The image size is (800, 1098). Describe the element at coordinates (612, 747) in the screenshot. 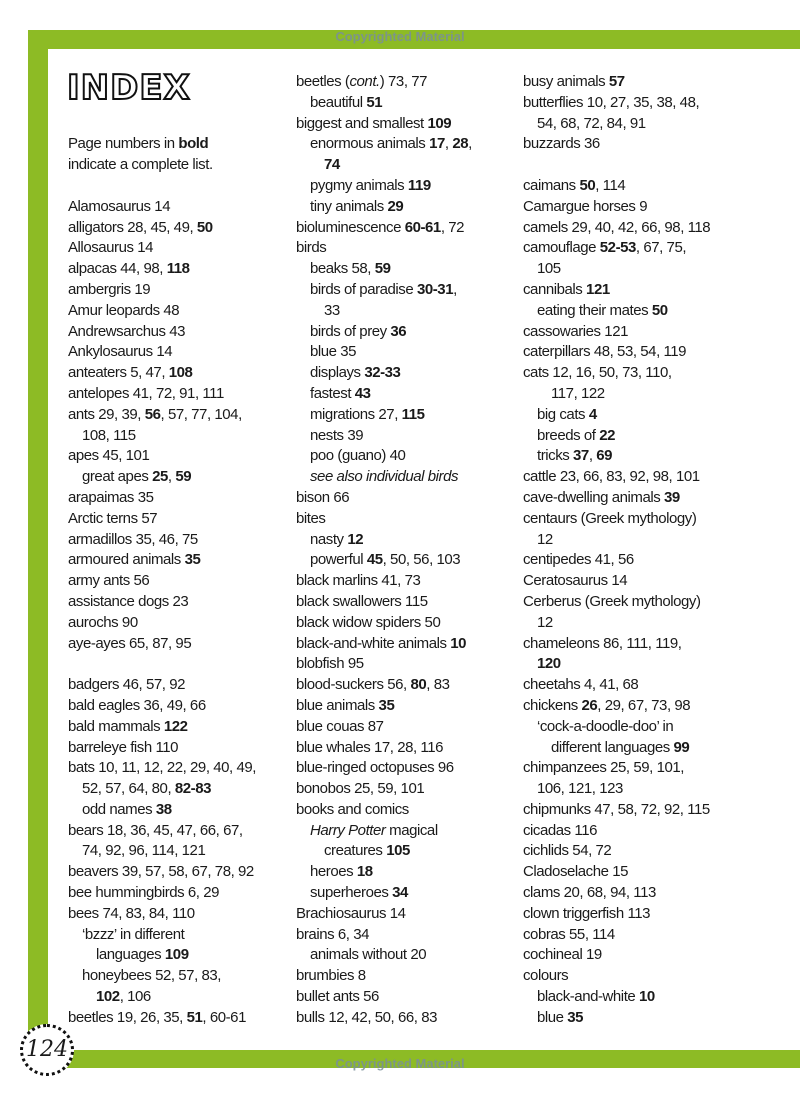

I see `entry-text: different languages` at that location.